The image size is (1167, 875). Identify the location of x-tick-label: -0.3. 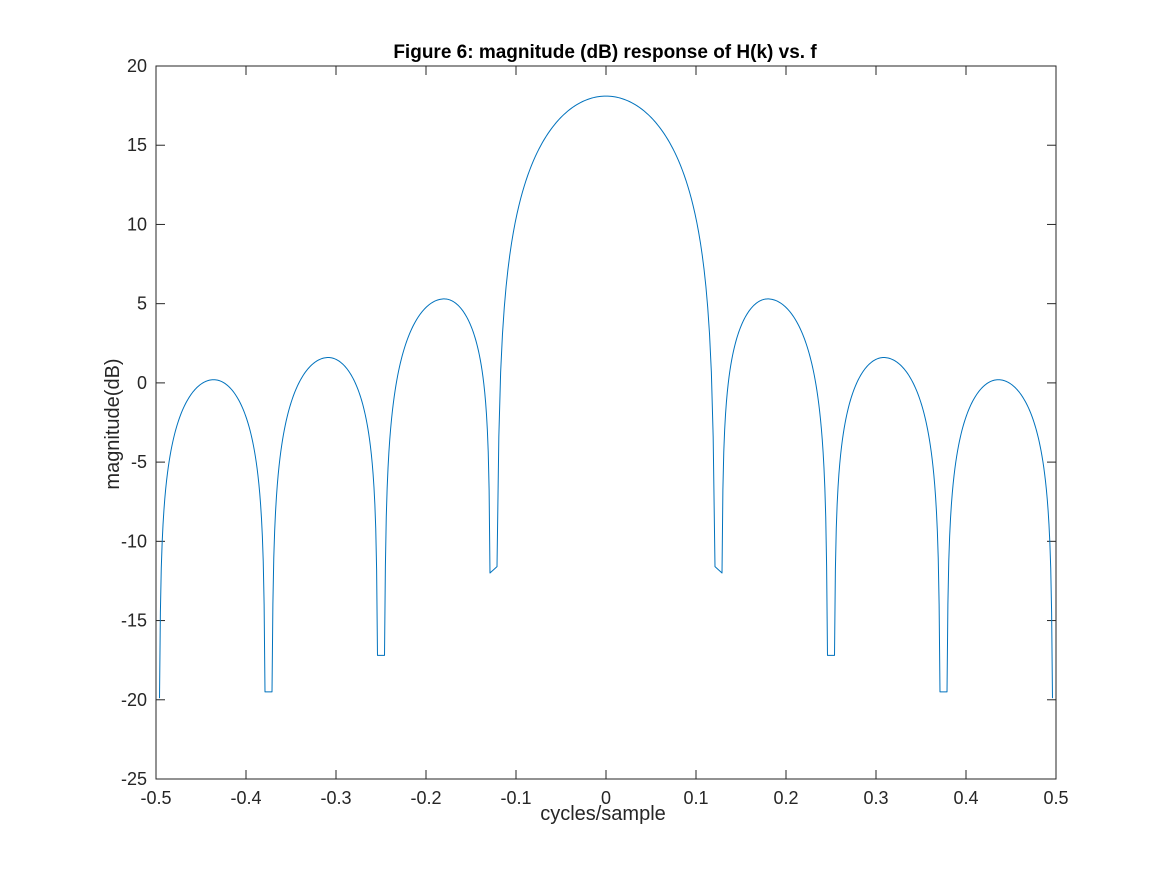
(335, 798).